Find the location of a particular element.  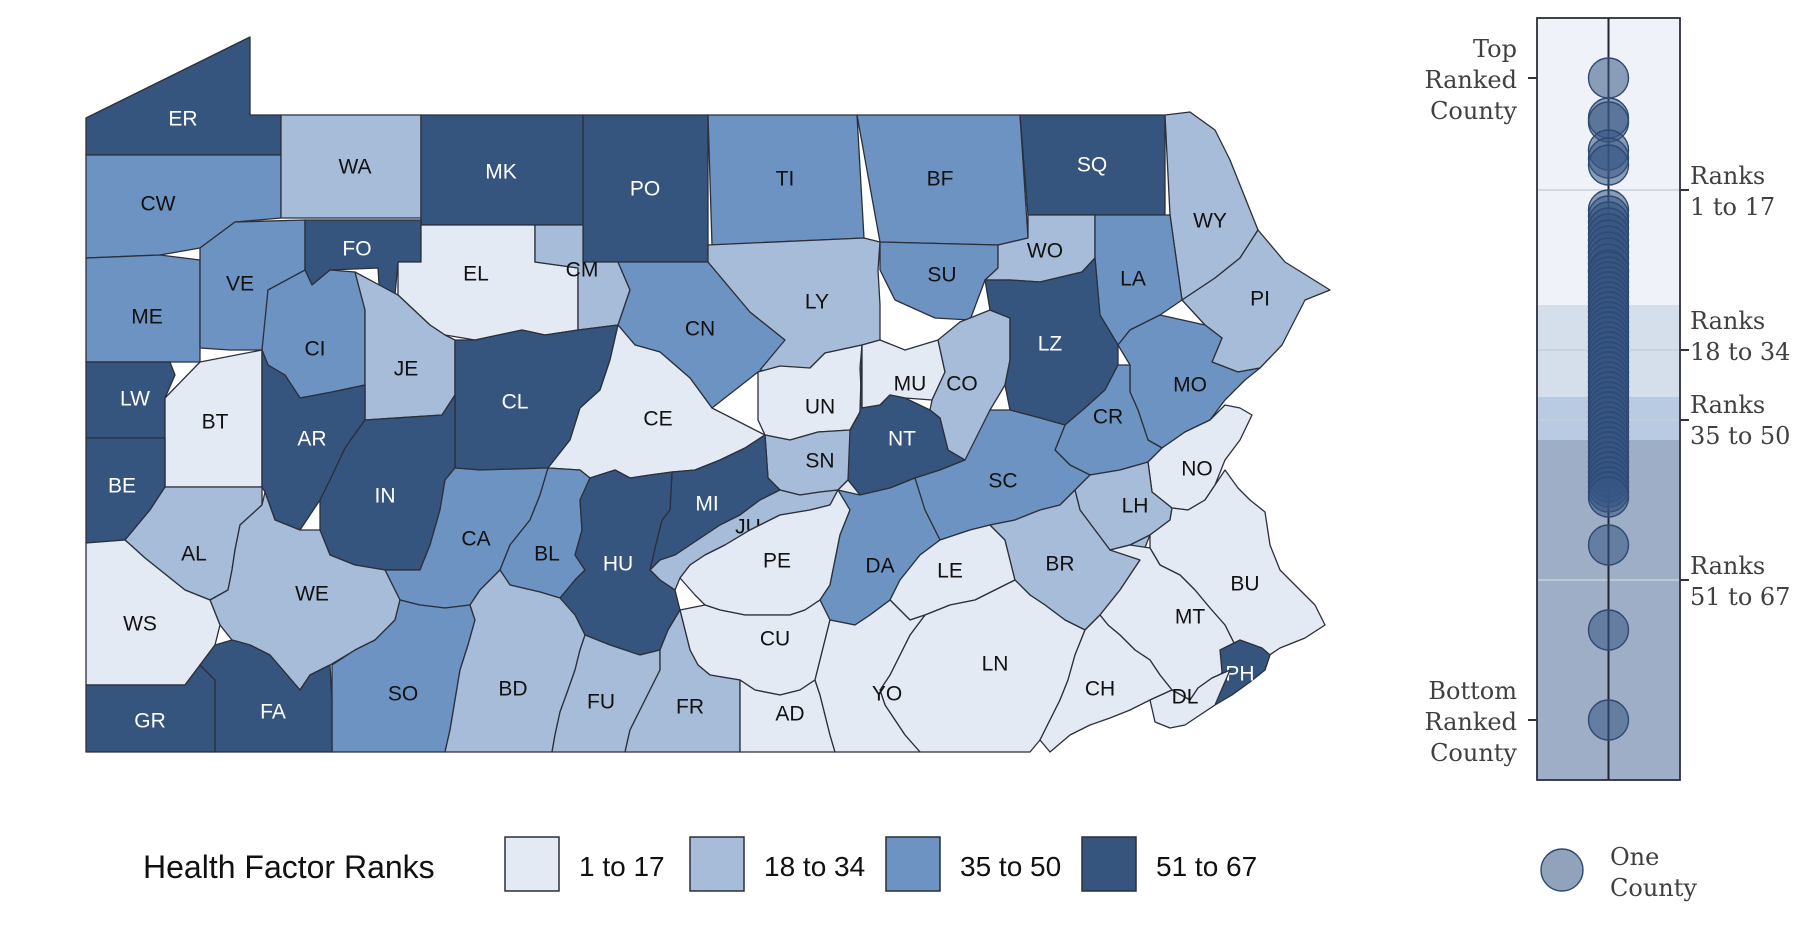

county-lw: LW is located at coordinates (130, 400).